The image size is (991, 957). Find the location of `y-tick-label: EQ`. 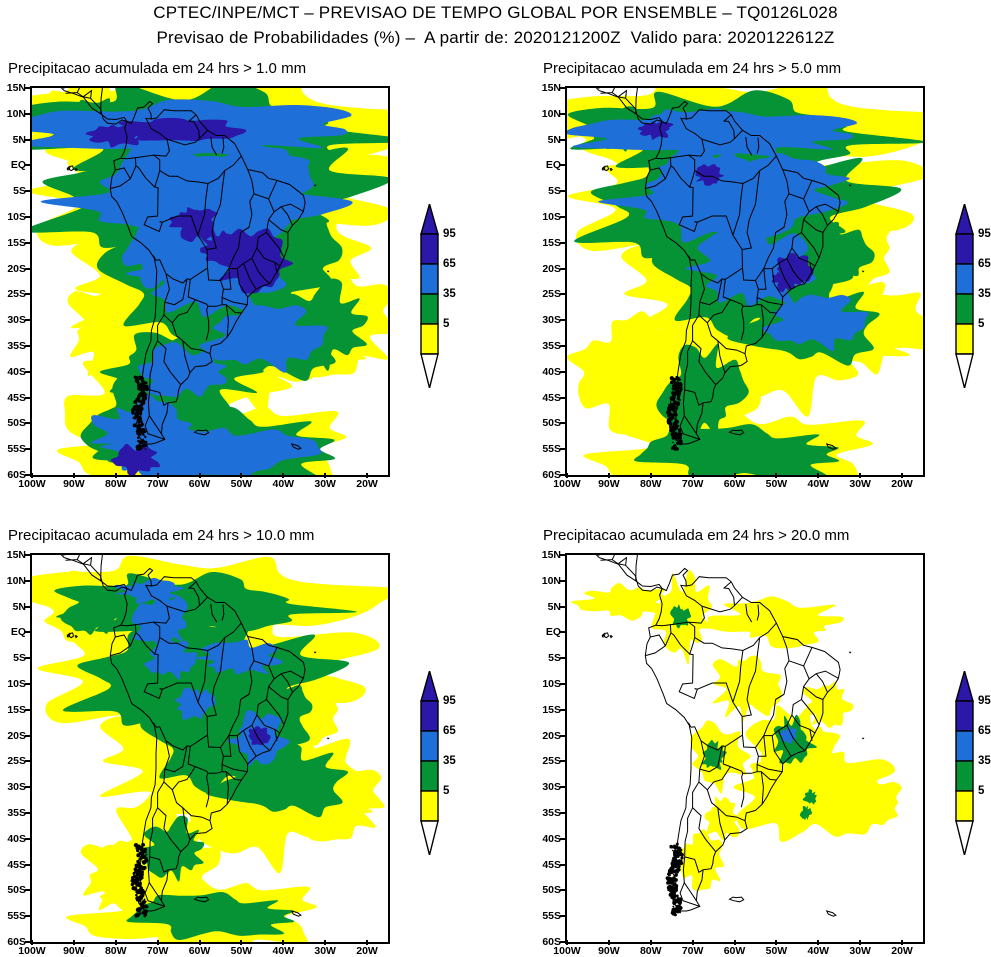

y-tick-label: EQ is located at coordinates (18, 165).